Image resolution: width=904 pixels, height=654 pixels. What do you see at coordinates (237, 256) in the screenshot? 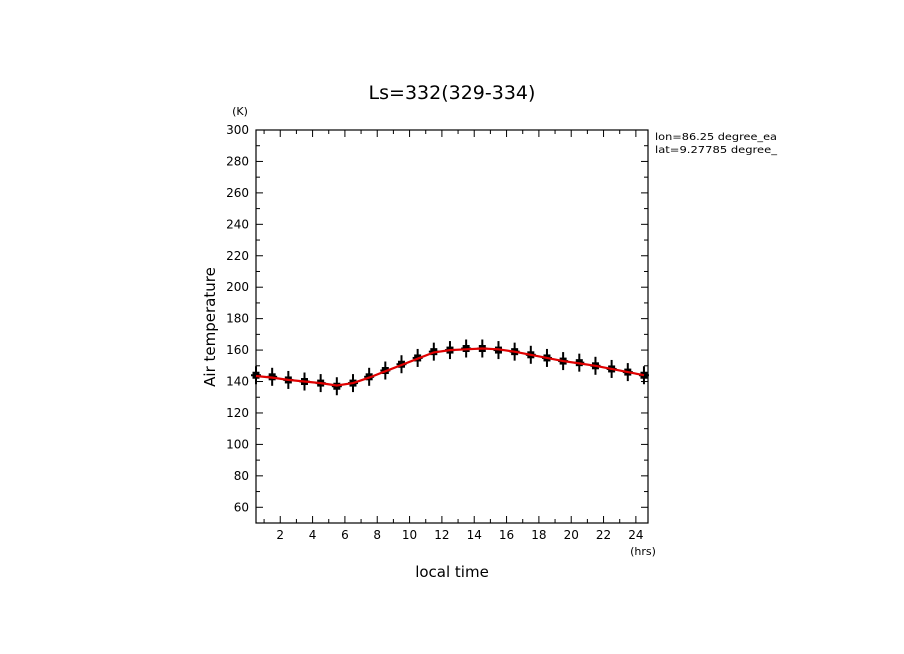
I see `y-tick-label: 220` at bounding box center [237, 256].